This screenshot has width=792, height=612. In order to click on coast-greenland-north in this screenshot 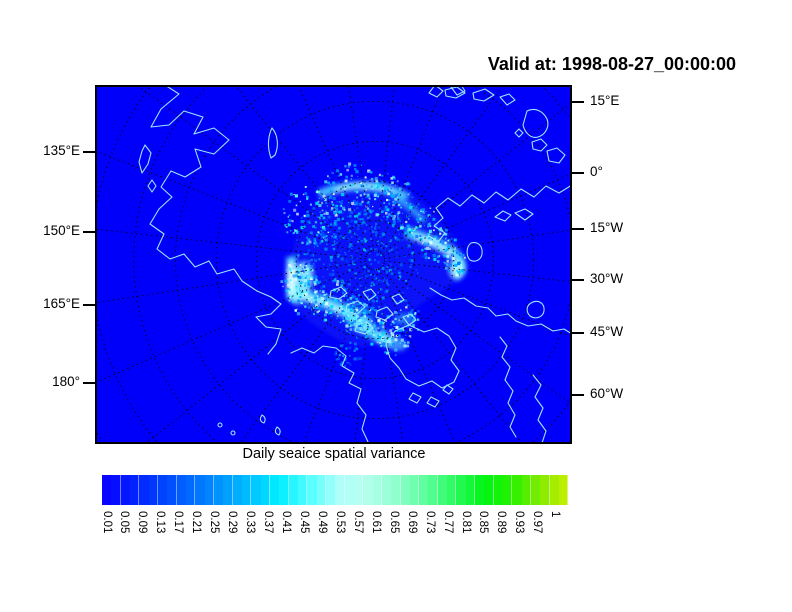, I will do `click(500, 311)`.